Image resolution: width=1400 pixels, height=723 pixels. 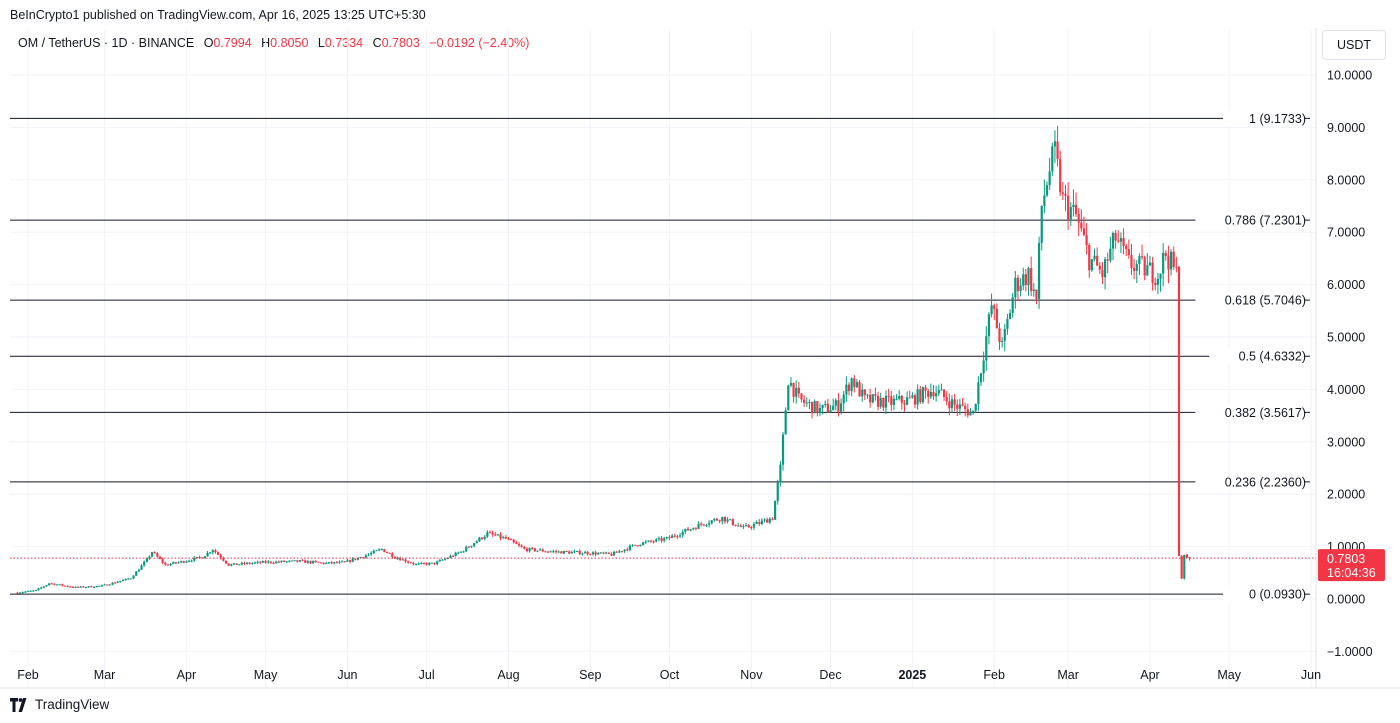 What do you see at coordinates (994, 675) in the screenshot?
I see `x-tick-label: Feb` at bounding box center [994, 675].